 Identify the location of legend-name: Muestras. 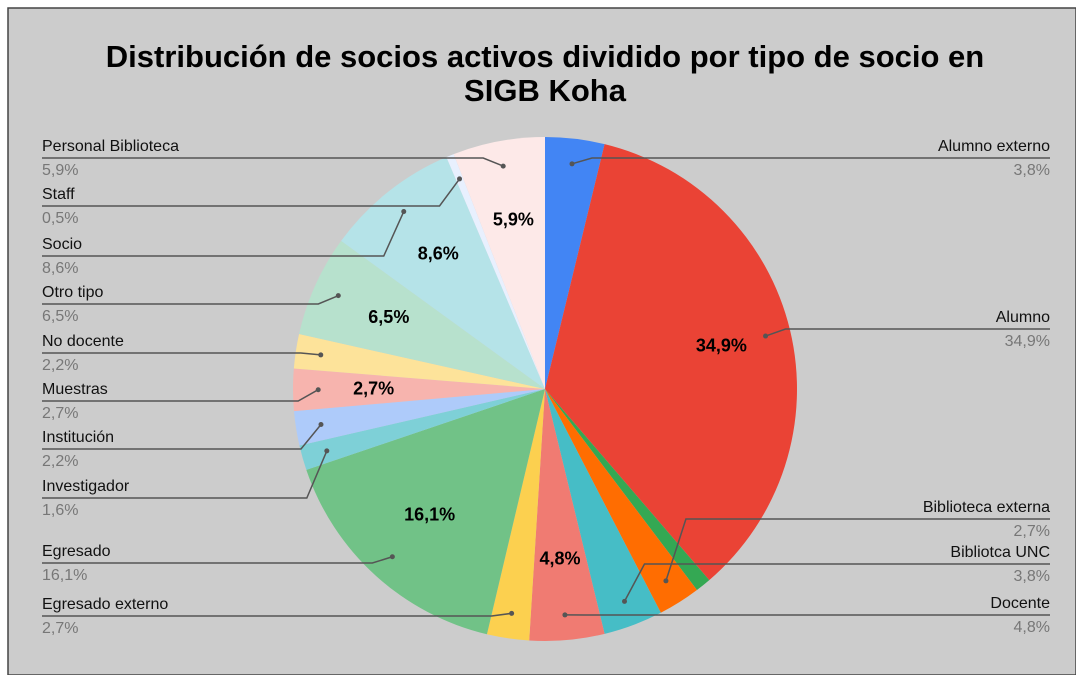
(75, 389).